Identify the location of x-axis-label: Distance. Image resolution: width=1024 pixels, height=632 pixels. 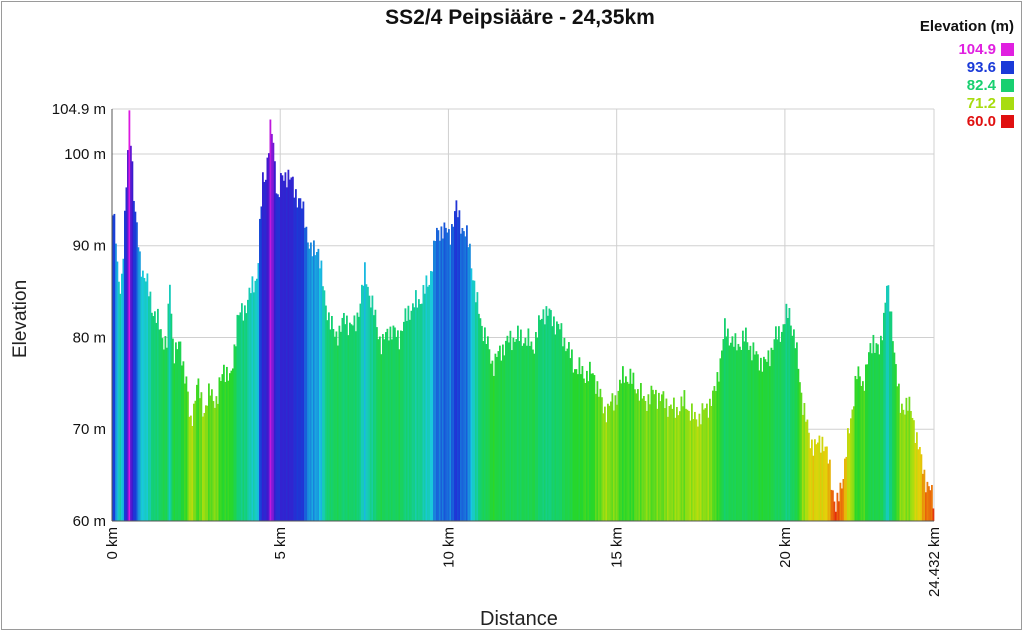
(519, 619).